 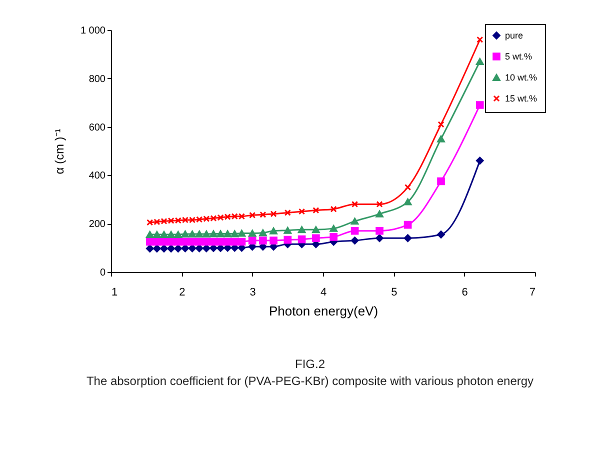 What do you see at coordinates (465, 292) in the screenshot?
I see `x-tick-label: 6` at bounding box center [465, 292].